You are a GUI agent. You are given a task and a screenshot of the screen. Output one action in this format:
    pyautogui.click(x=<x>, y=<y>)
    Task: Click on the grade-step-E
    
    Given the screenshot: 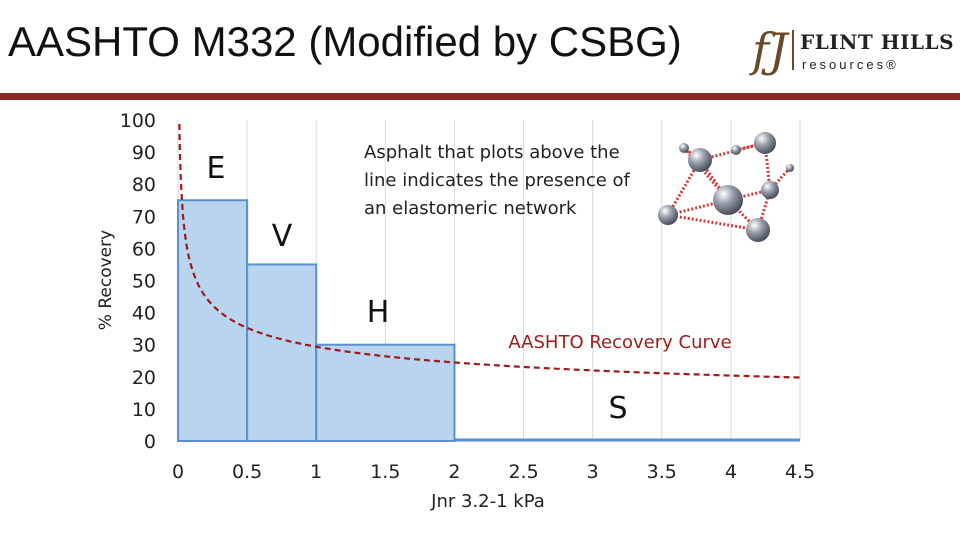 What is the action you would take?
    pyautogui.click(x=213, y=320)
    